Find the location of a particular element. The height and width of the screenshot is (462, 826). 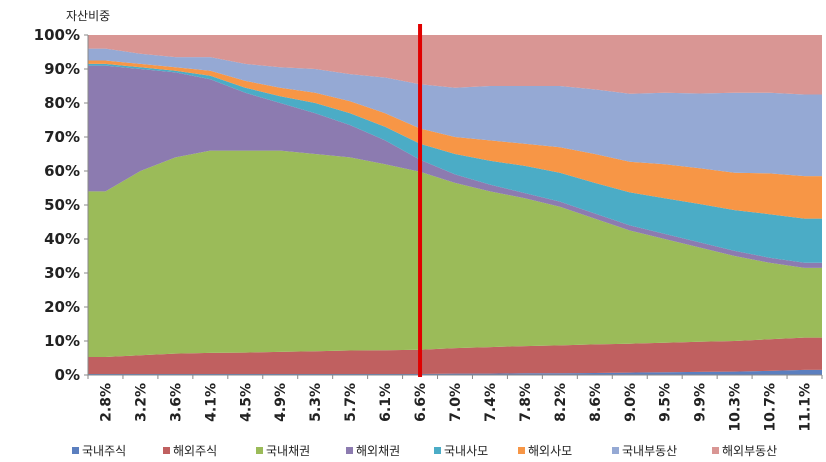

x-tick-label: 7.4% is located at coordinates (491, 402).